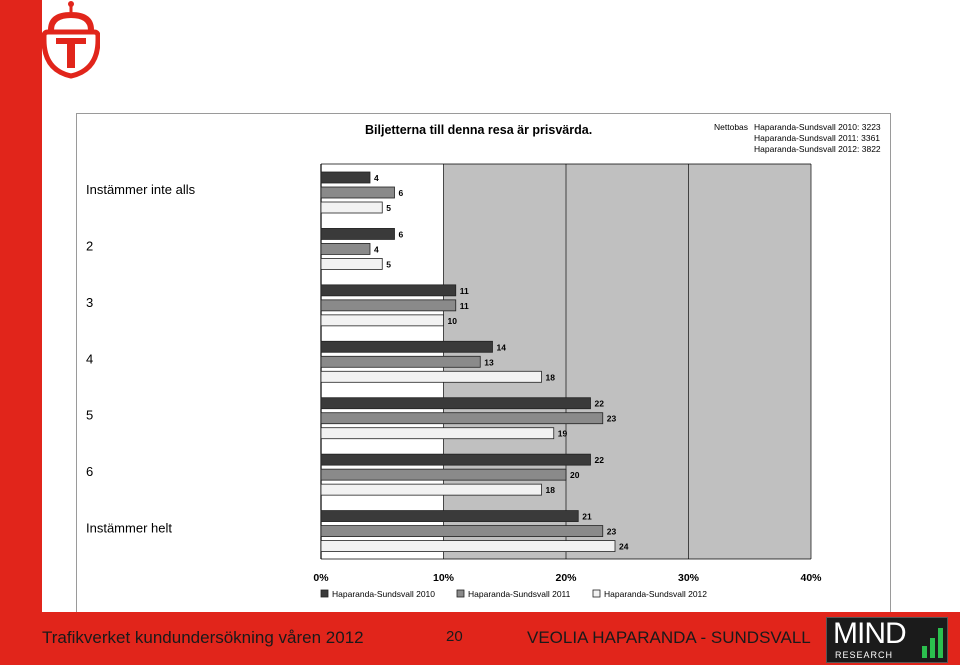 This screenshot has width=960, height=665. I want to click on legend-label: Haparanda-Sundsvall 2012, so click(655, 594).